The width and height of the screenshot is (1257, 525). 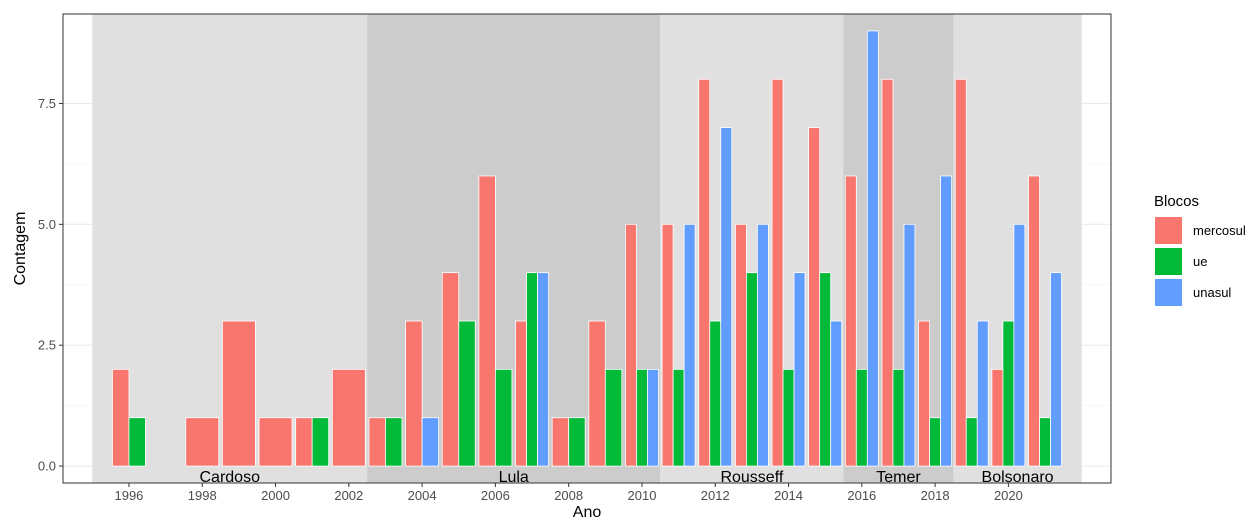 I want to click on period-label: Temer, so click(x=898, y=477).